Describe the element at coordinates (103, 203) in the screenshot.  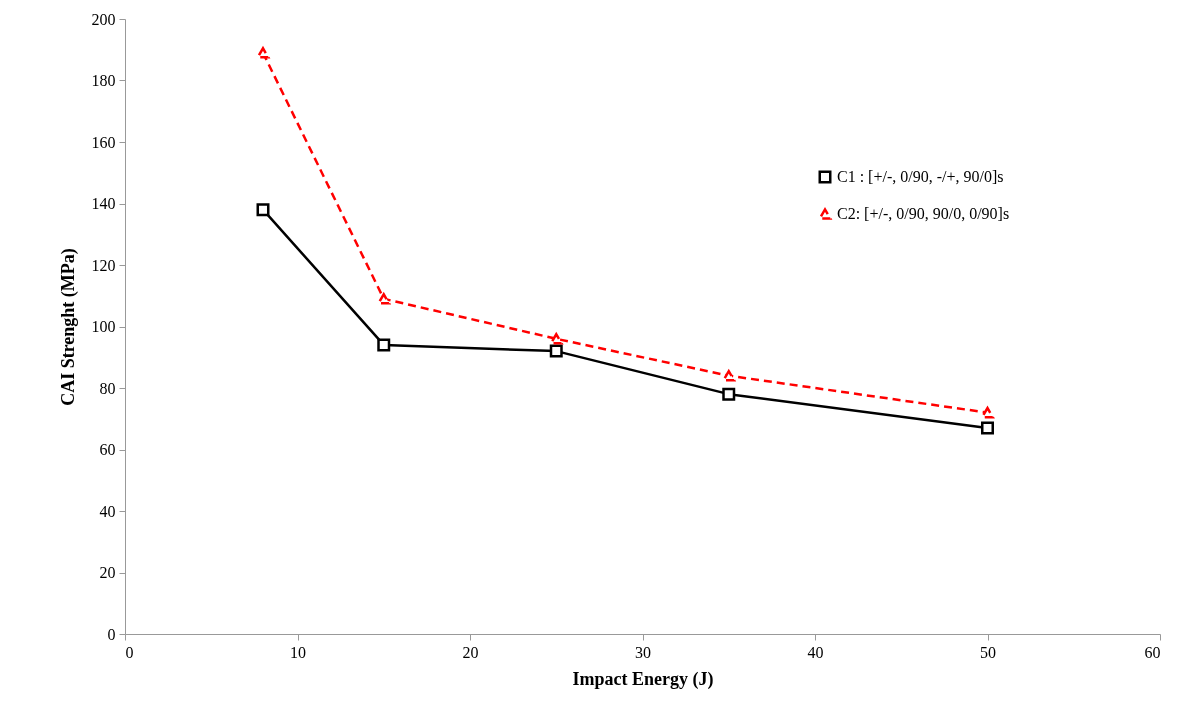
I see `y-tick-label: 140` at that location.